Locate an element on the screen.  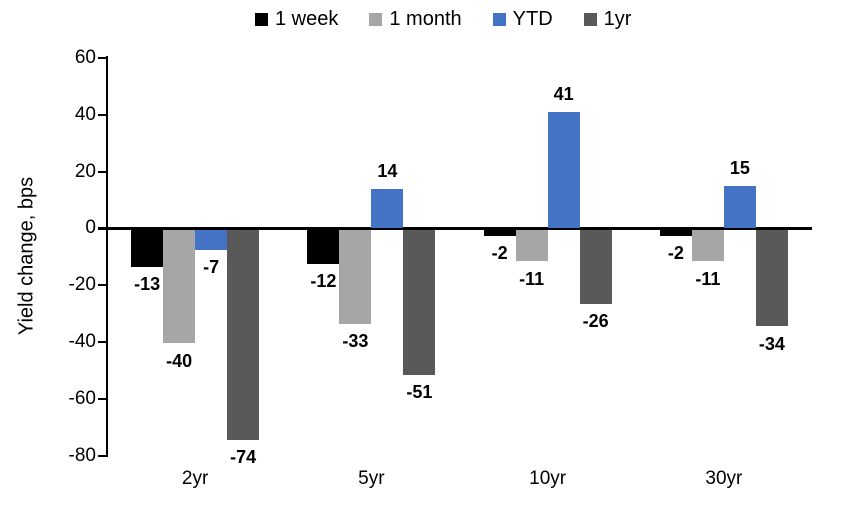
bar-value-label: -7 is located at coordinates (211, 267).